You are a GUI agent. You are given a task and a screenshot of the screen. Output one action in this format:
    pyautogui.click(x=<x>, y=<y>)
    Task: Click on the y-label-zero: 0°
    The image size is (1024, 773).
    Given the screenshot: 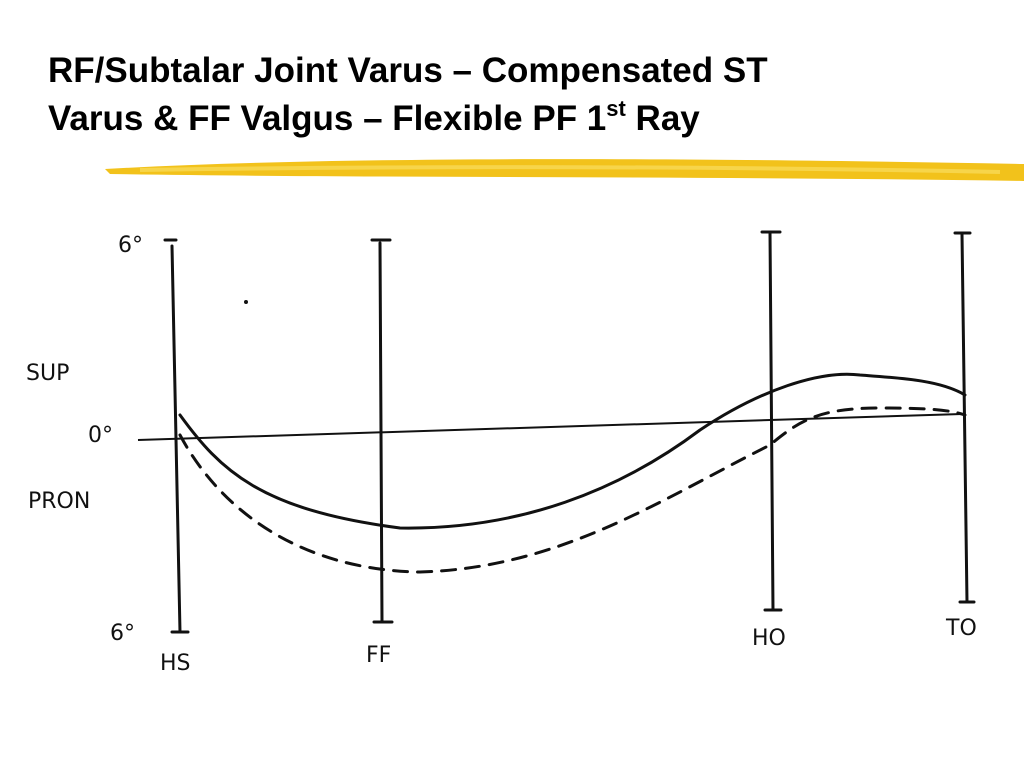 What is the action you would take?
    pyautogui.click(x=100, y=435)
    